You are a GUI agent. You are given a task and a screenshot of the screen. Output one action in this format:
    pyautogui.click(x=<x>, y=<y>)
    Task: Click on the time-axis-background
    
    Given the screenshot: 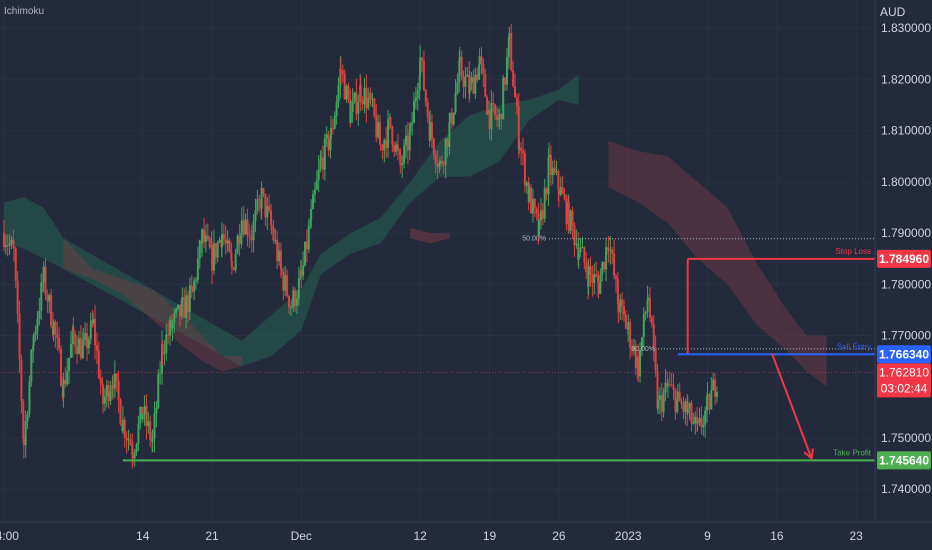 What is the action you would take?
    pyautogui.click(x=466, y=536)
    